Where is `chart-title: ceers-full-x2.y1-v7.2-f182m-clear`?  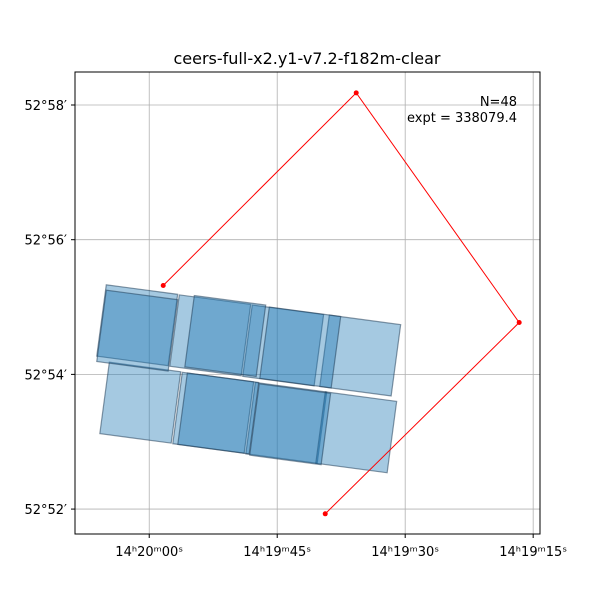
chart-title: ceers-full-x2.y1-v7.2-f182m-clear is located at coordinates (306, 58).